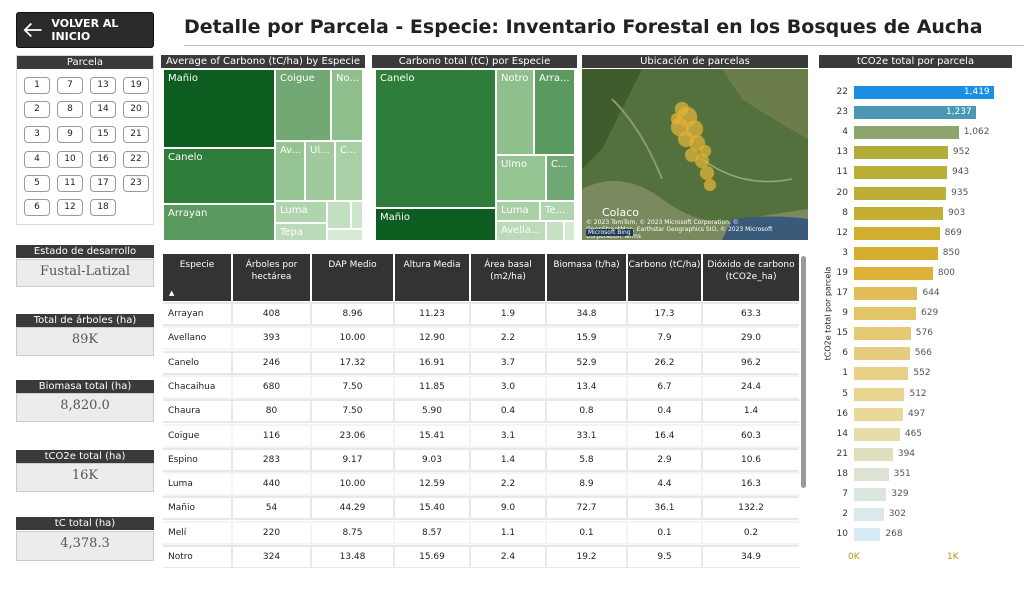  What do you see at coordinates (435, 224) in the screenshot?
I see `treemap2-cell: Mañio` at bounding box center [435, 224].